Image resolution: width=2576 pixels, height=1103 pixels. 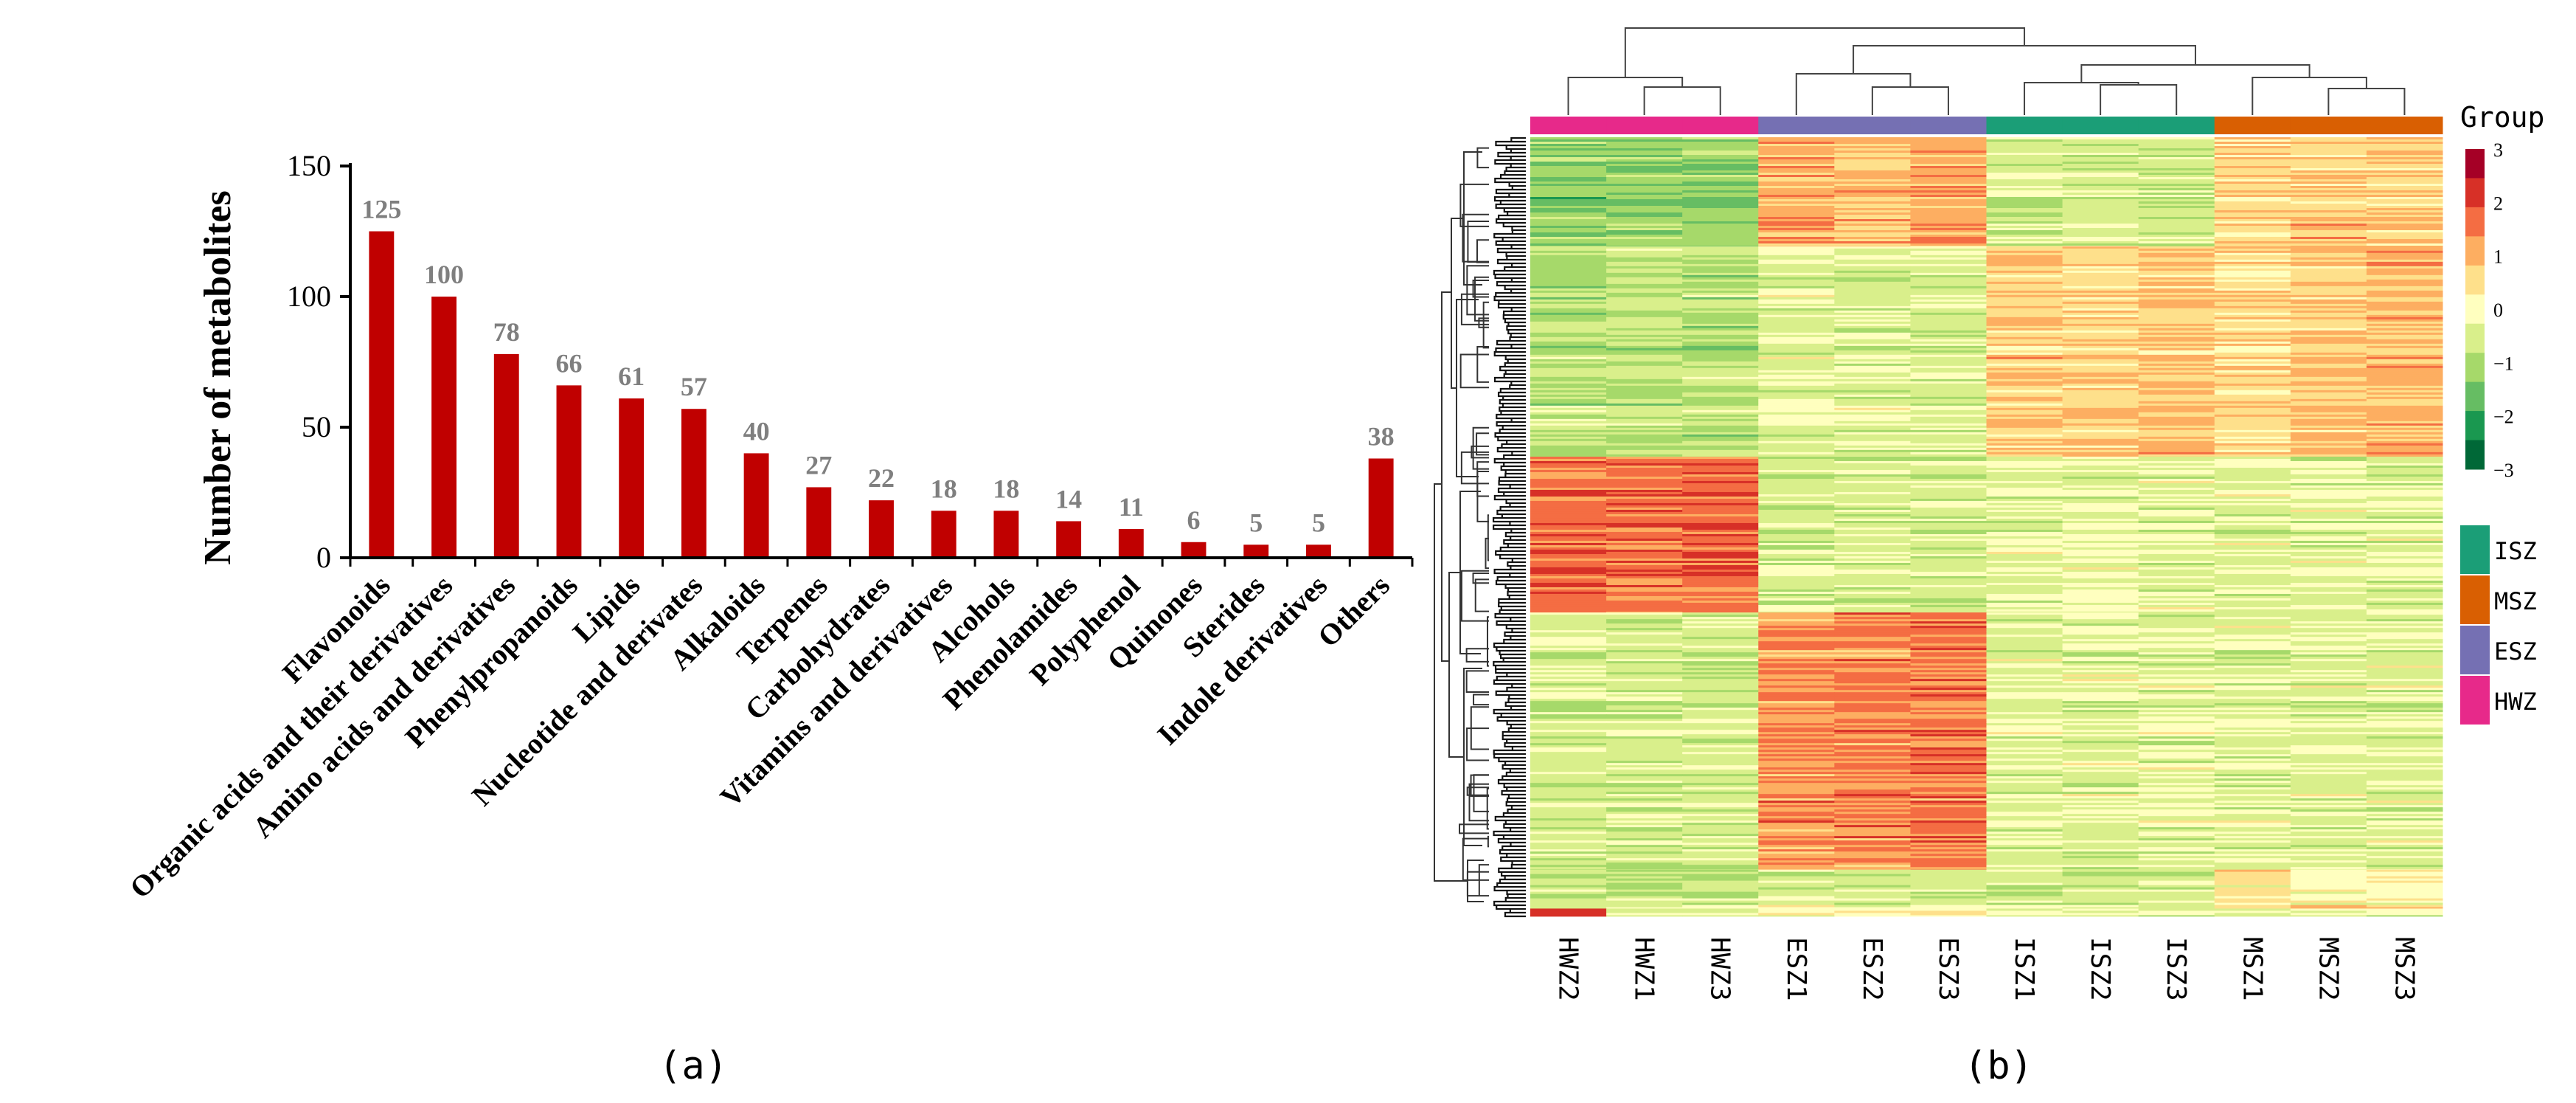 I want to click on dendrogram-link, so click(x=2309, y=96).